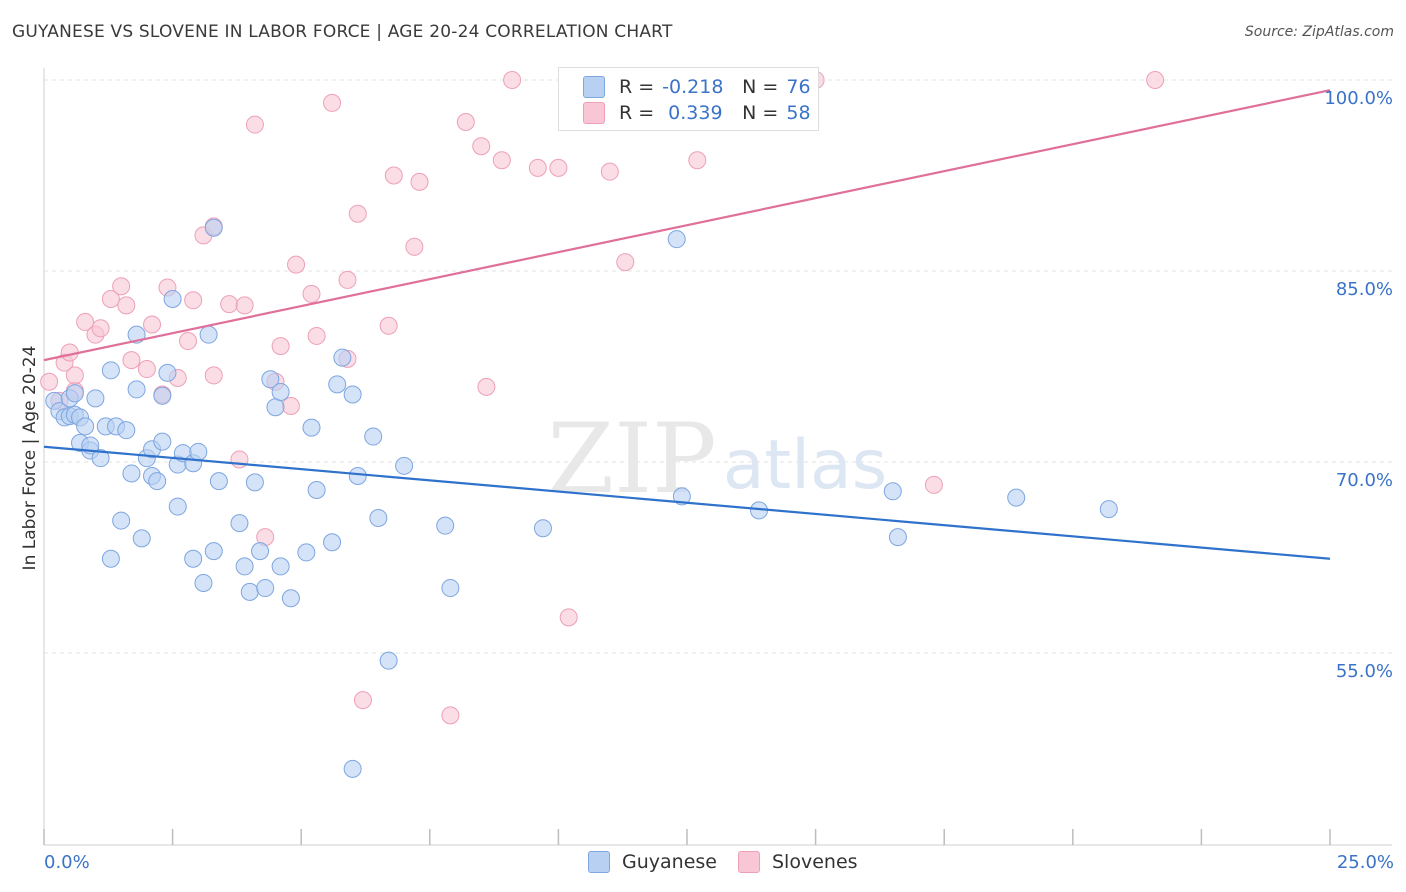  I want to click on legend-row-slovenes: R = 0.339 N = 58, so click(697, 113).